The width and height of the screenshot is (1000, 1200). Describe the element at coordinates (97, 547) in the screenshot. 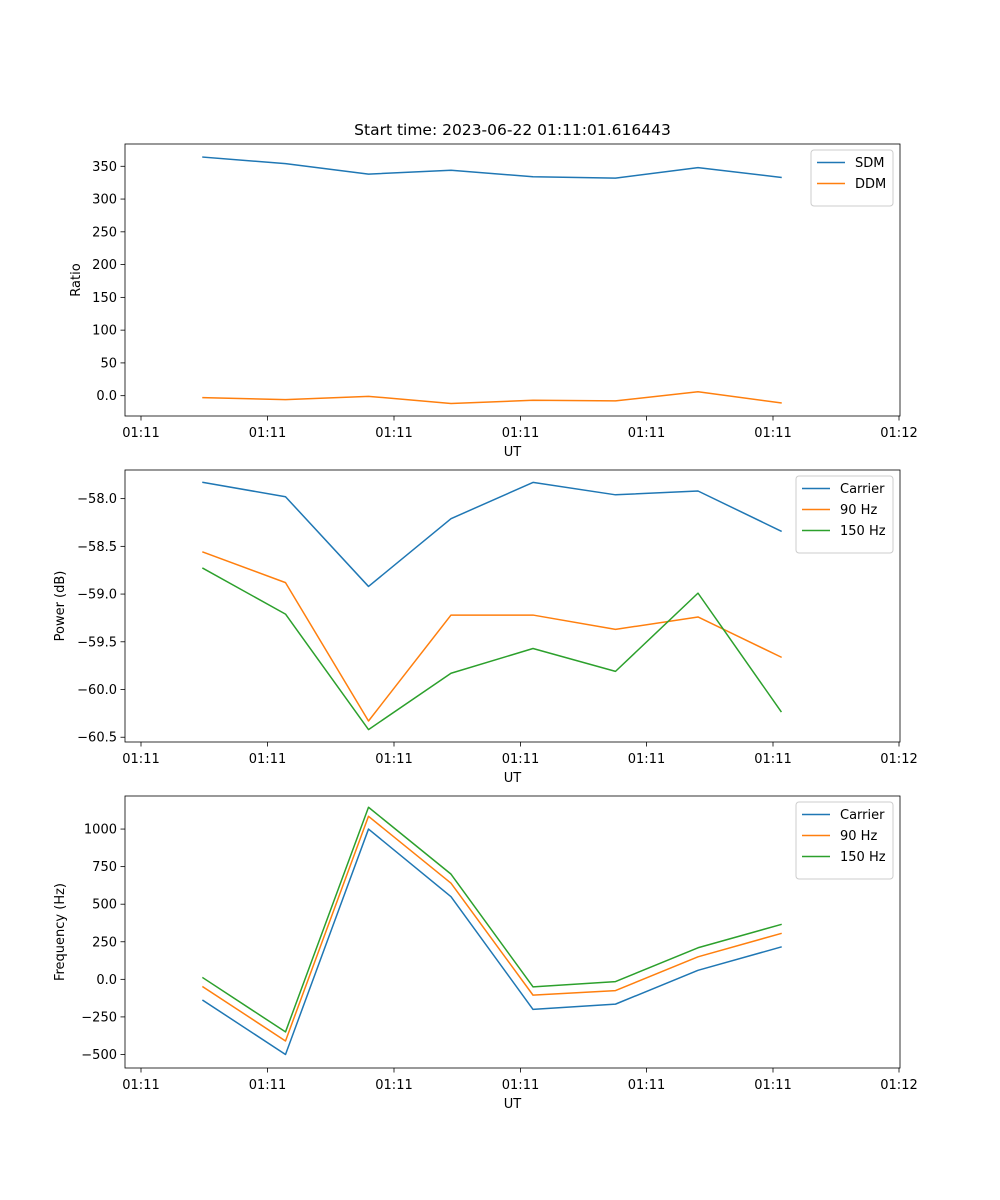

I see `y-tick-label: −58.5` at that location.